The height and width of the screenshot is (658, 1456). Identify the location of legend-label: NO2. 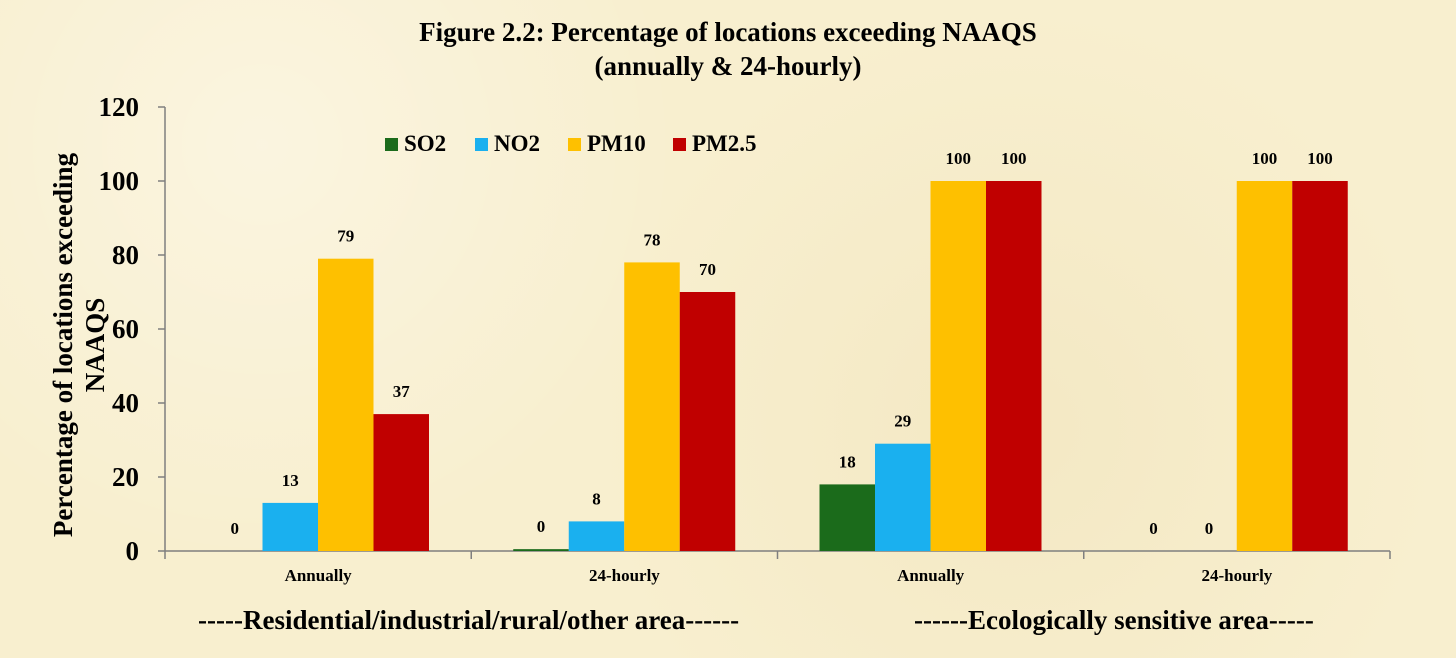
(517, 143).